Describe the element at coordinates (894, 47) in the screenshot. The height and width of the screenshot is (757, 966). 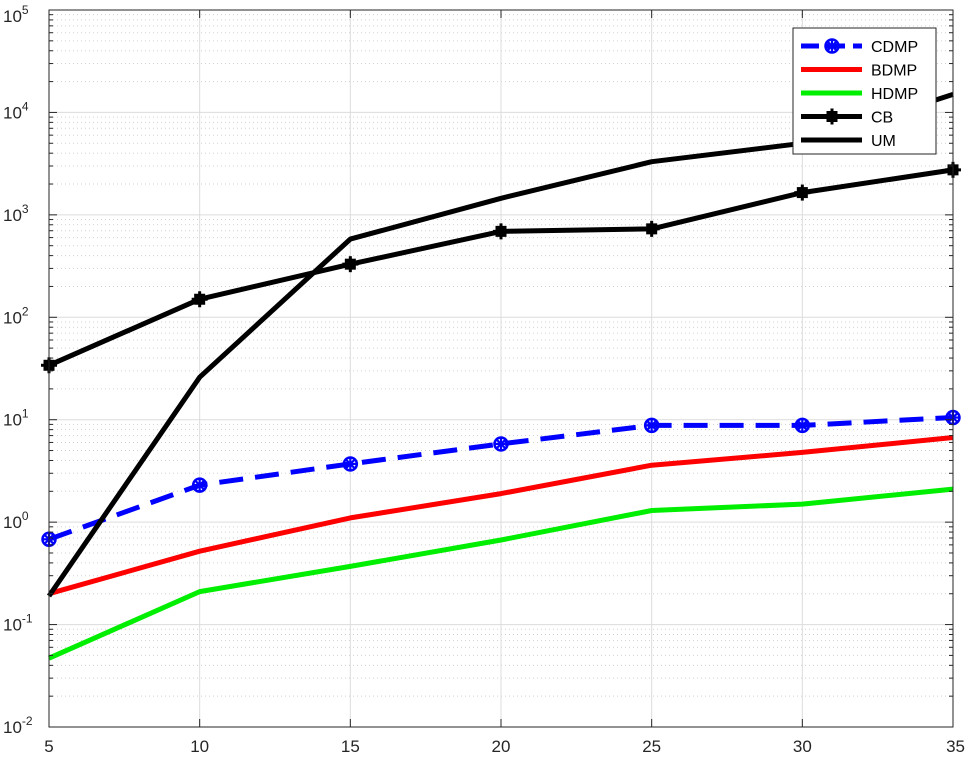
I see `legend-label-cdmp: CDMP` at that location.